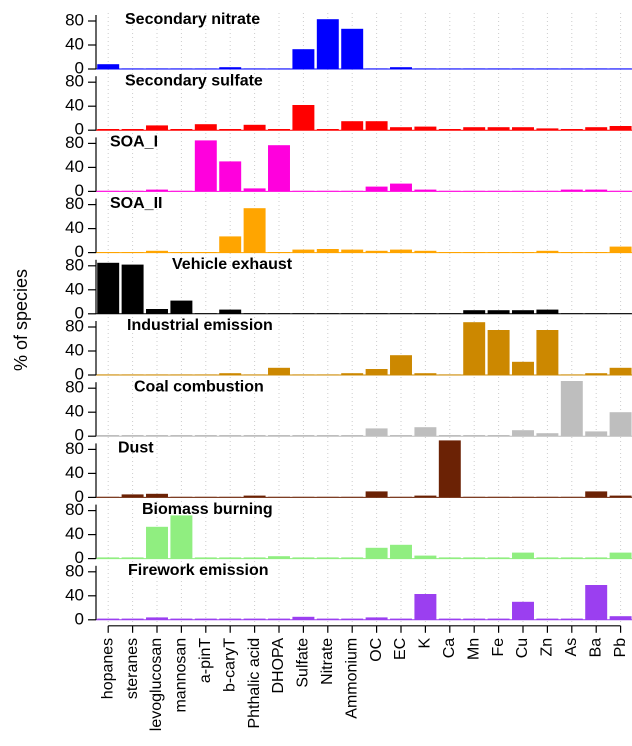 The image size is (632, 746). Describe the element at coordinates (207, 509) in the screenshot. I see `panel-title: Biomass burning` at that location.